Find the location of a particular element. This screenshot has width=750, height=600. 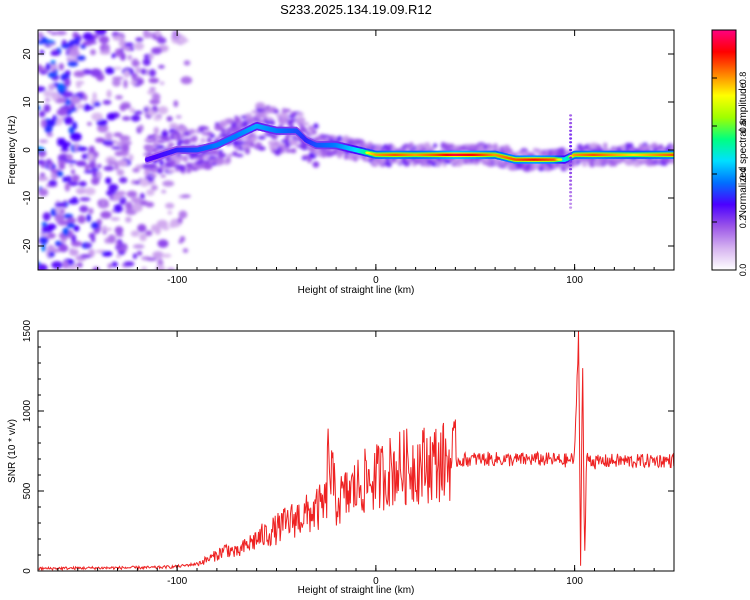

colorbar-tick-label: 0.2 is located at coordinates (743, 222).